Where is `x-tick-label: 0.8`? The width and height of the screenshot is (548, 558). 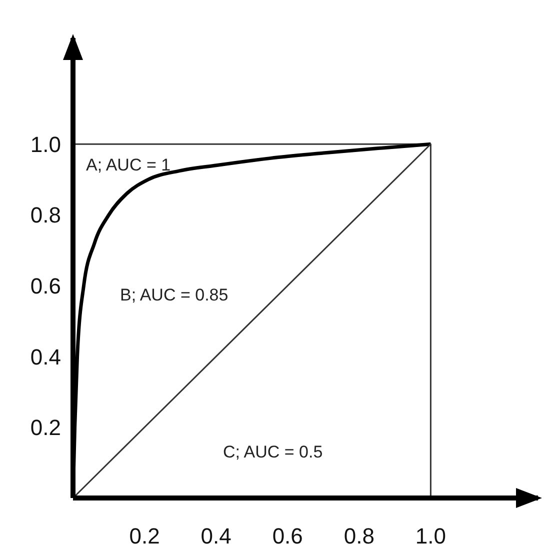 x-tick-label: 0.8 is located at coordinates (359, 536).